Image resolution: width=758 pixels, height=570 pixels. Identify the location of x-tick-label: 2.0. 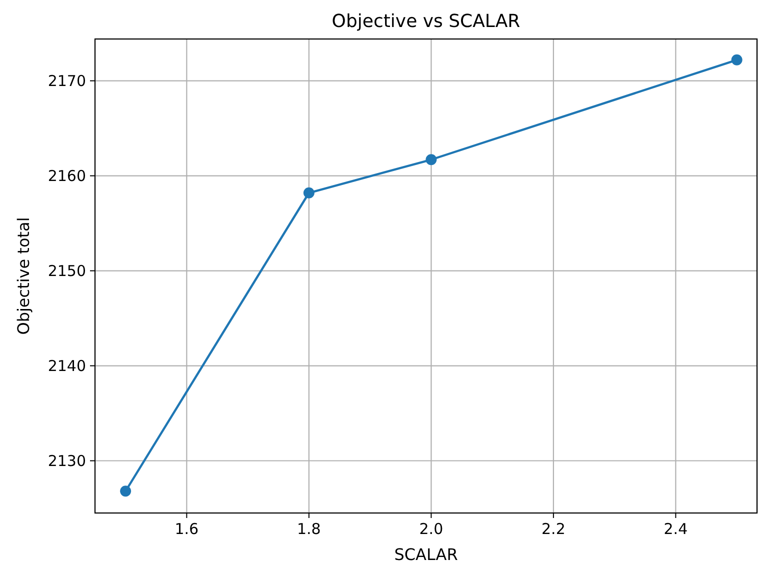
(431, 529).